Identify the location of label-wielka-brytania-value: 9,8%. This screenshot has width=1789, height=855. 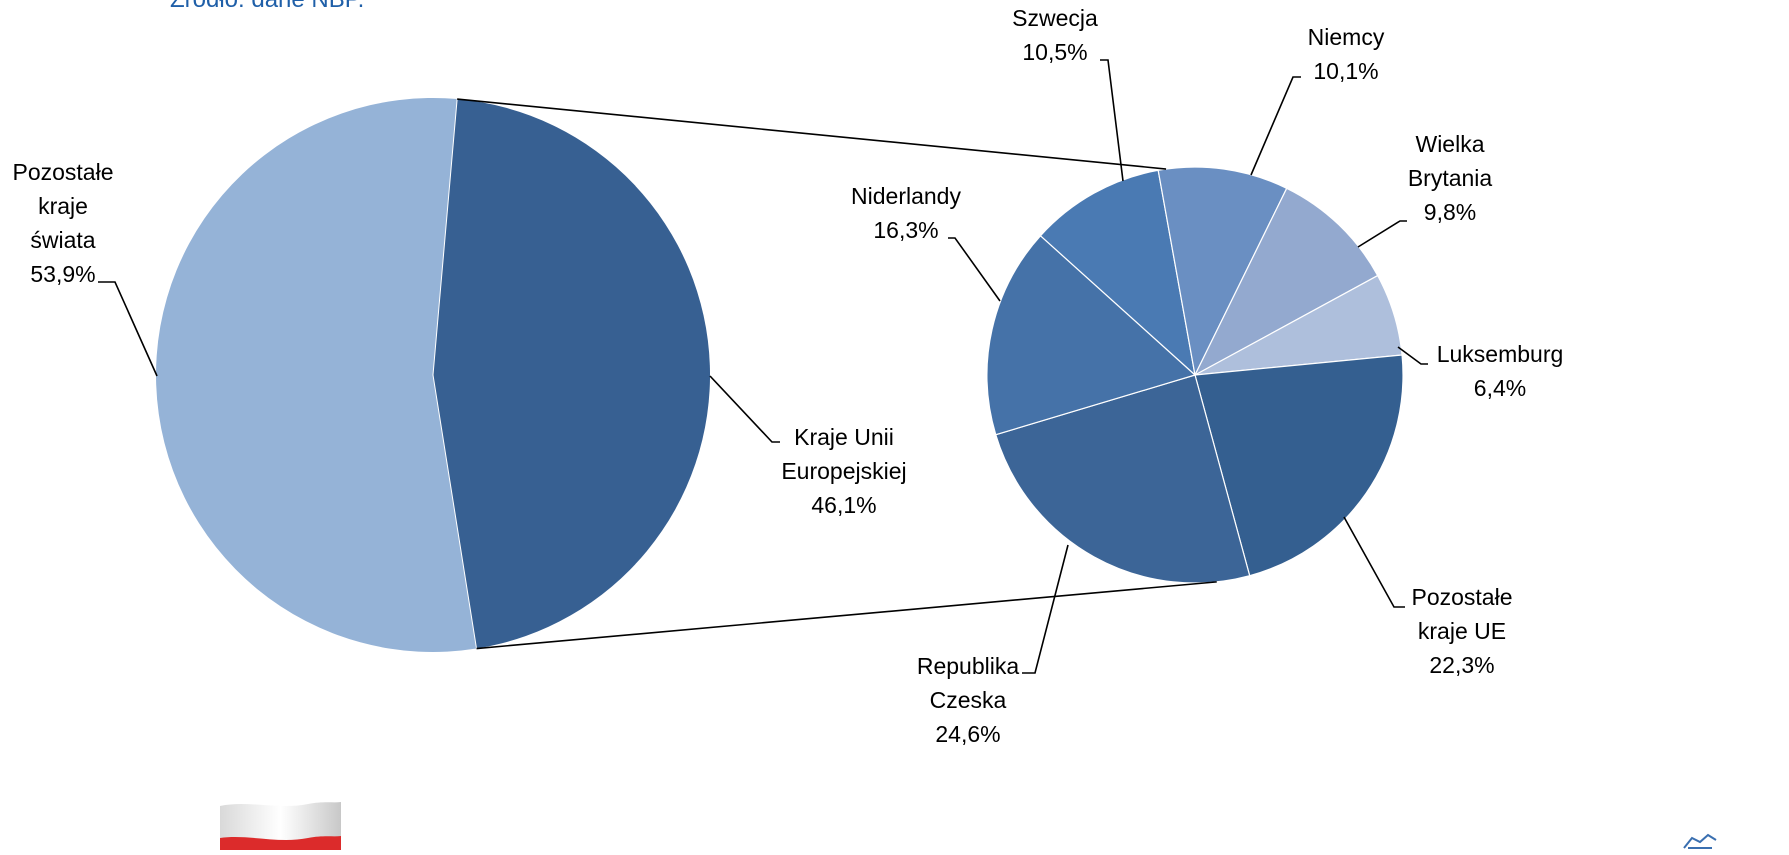
(1450, 212).